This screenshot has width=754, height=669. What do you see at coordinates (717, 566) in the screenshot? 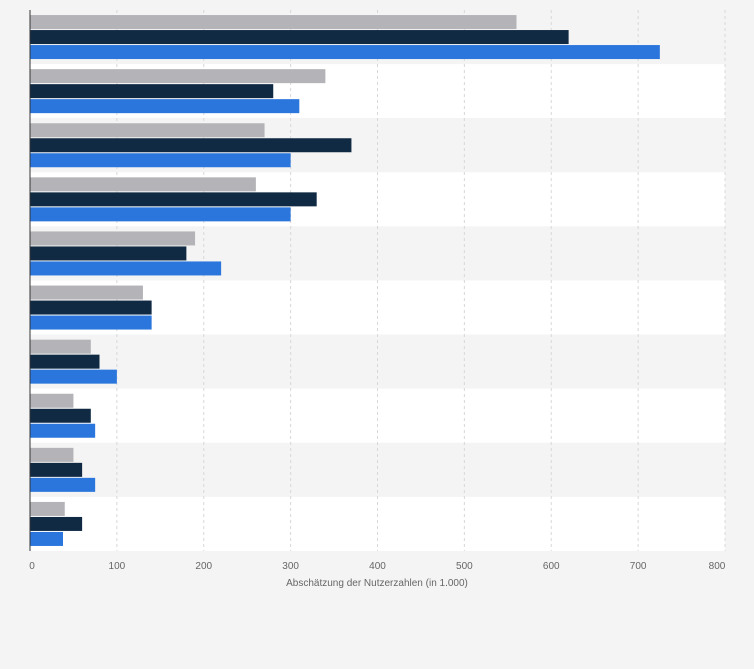
I see `x-tick-label: 800` at bounding box center [717, 566].